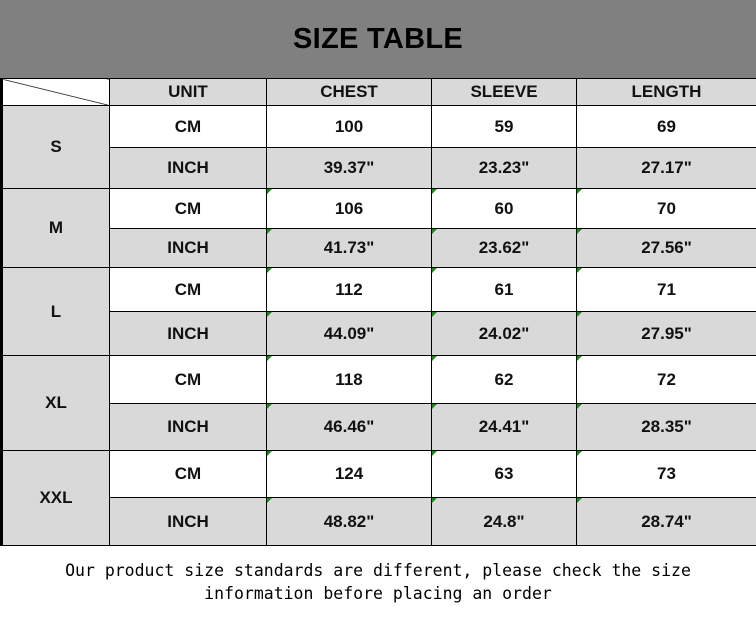 This screenshot has width=756, height=617. What do you see at coordinates (379, 333) in the screenshot?
I see `table-row: INCH 44.09" 24.02" 27.95"` at bounding box center [379, 333].